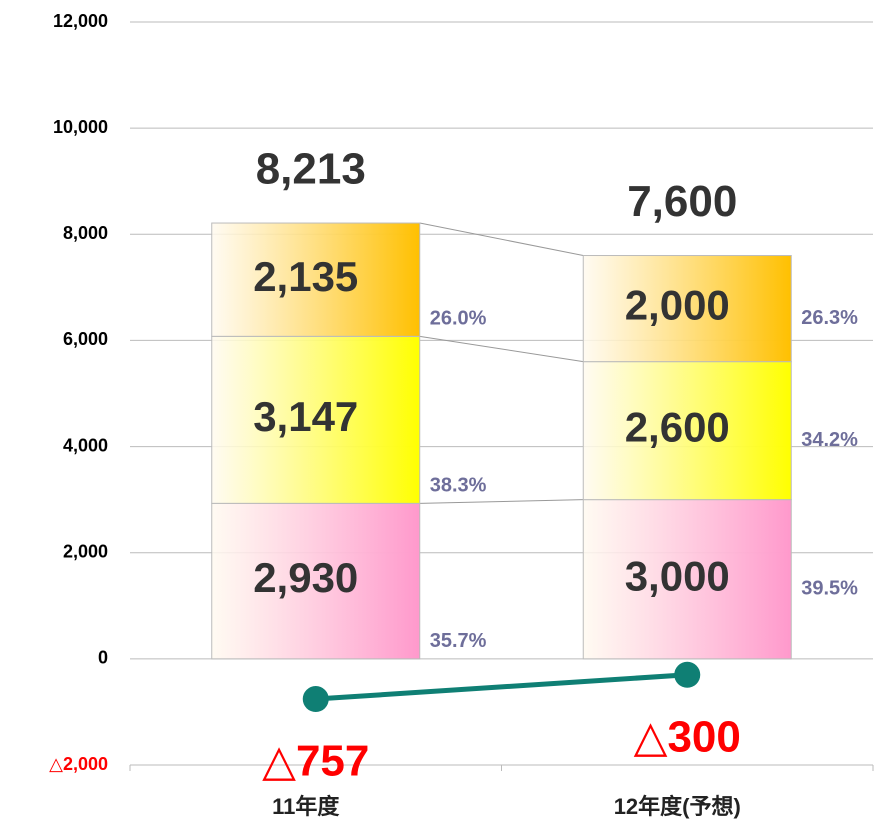  What do you see at coordinates (501, 687) in the screenshot?
I see `line` at bounding box center [501, 687].